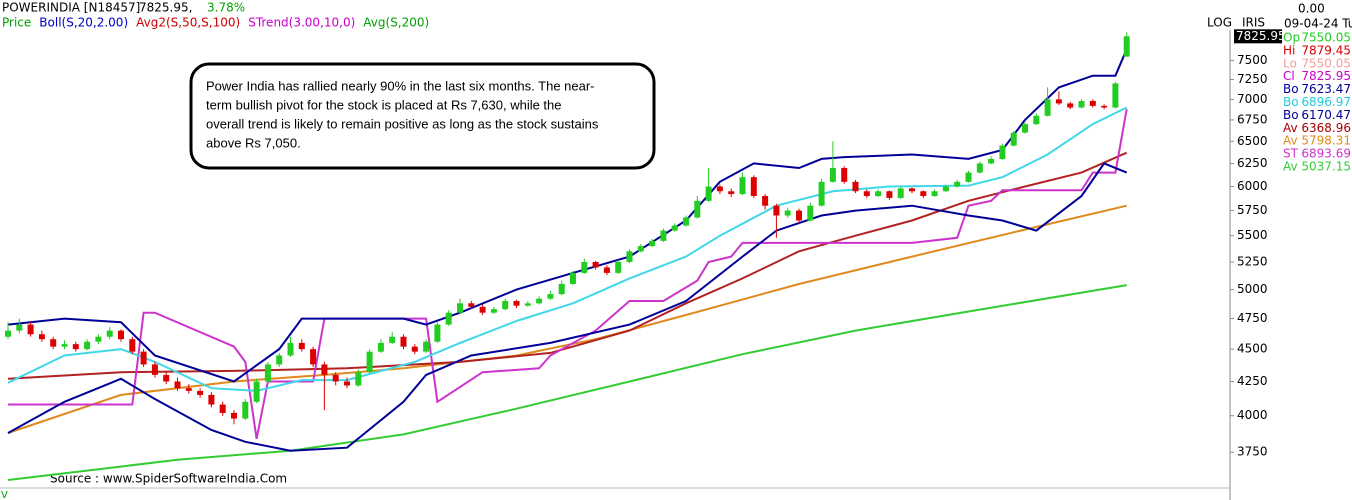 The height and width of the screenshot is (500, 1352). Describe the element at coordinates (1318, 24) in the screenshot. I see `date: 09-04-24 Tu` at that location.